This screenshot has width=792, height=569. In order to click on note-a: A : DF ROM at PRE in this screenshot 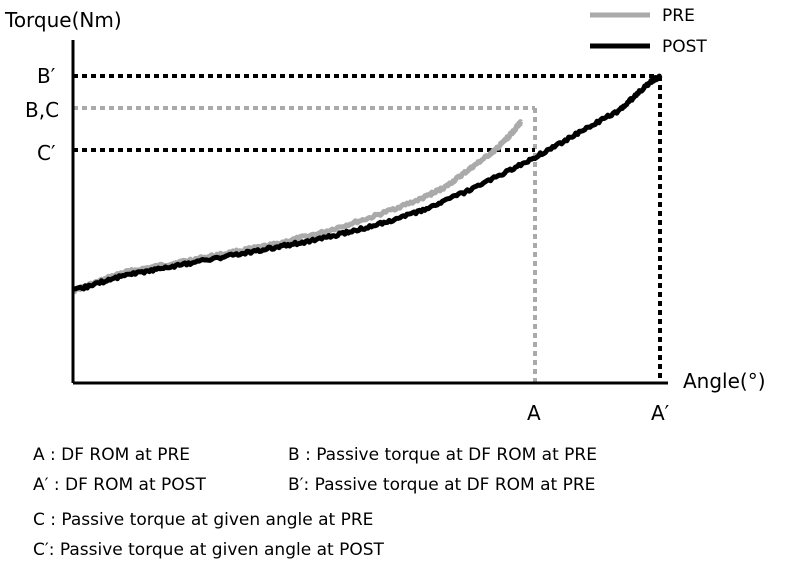, I will do `click(111, 455)`.